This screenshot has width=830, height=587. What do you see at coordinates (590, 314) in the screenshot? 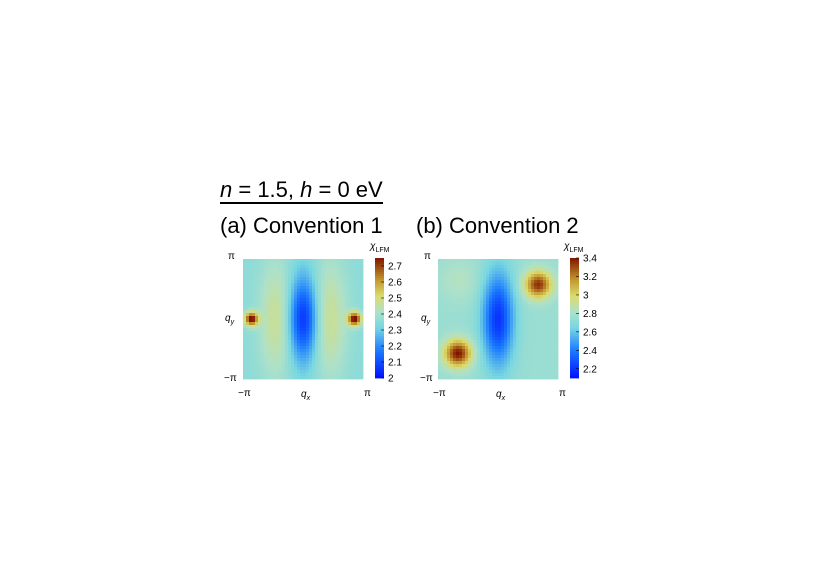
I see `colorbar-b-tick-label: 2.8` at bounding box center [590, 314].